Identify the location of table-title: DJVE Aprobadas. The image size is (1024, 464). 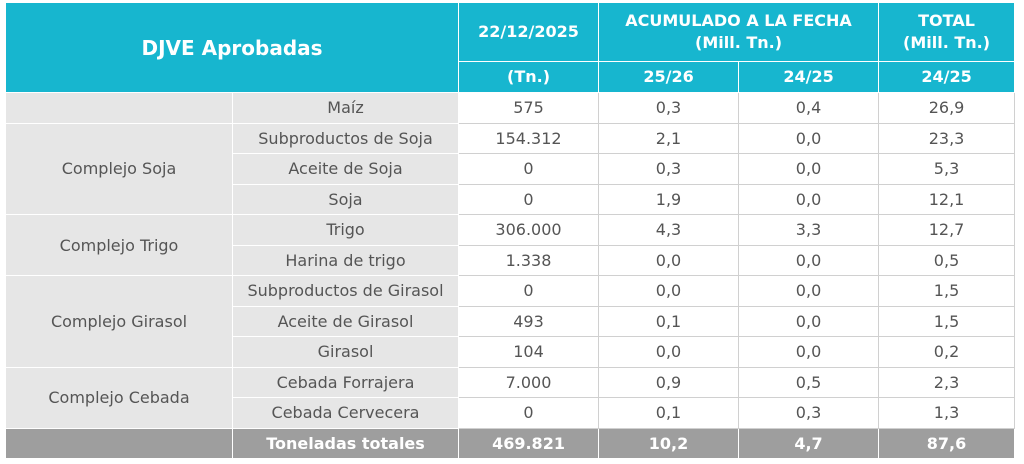
(232, 47).